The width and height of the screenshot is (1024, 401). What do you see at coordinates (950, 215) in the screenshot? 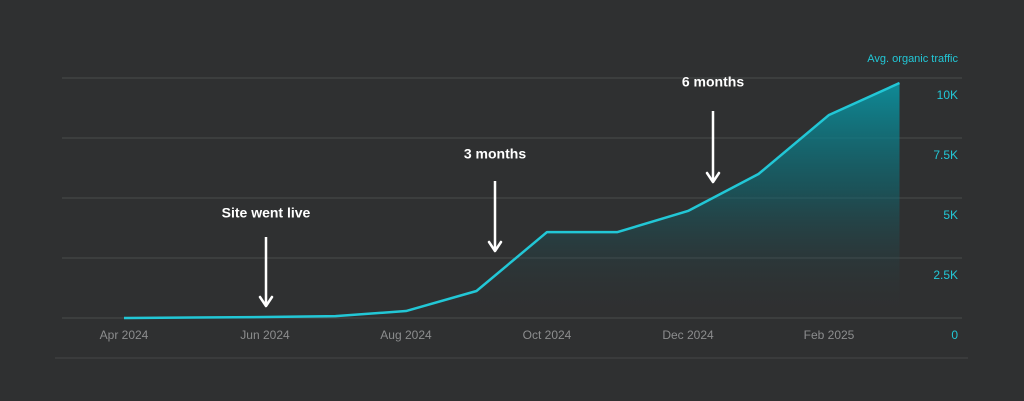
I see `y-tick-label: 5K` at bounding box center [950, 215].